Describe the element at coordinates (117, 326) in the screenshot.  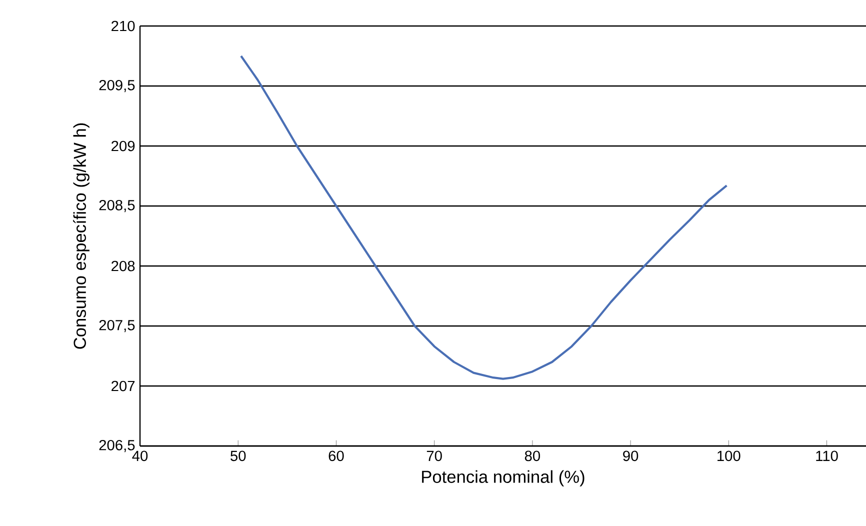
I see `y-tick-label: 207,5` at that location.